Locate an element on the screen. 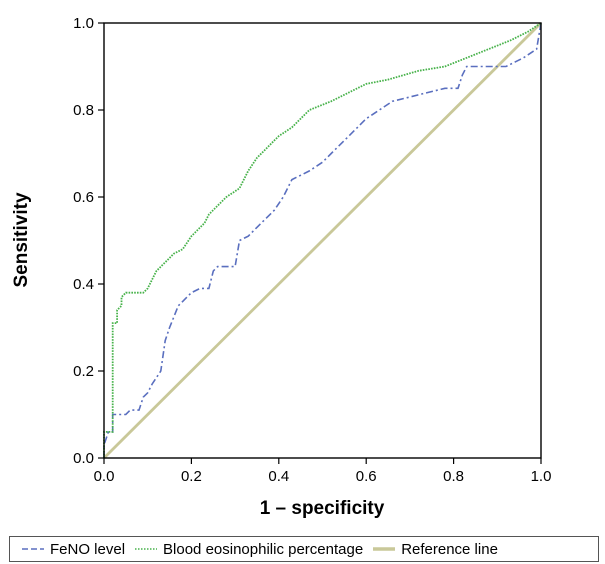 Image resolution: width=605 pixels, height=564 pixels. legend-swatch-eosinophil is located at coordinates (146, 549).